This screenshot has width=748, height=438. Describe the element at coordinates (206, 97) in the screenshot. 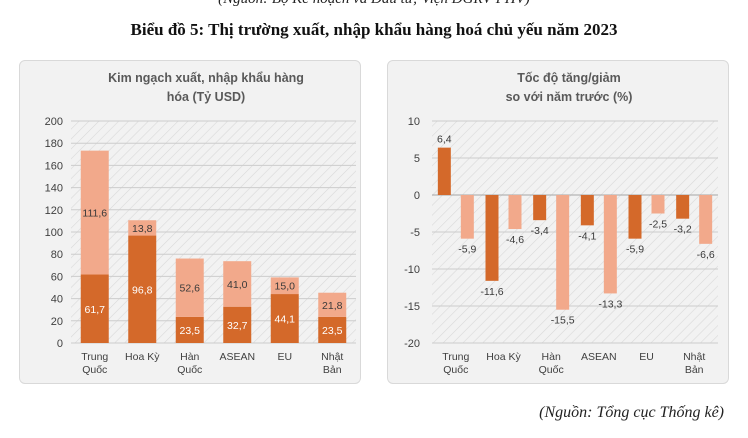

I see `chart-title: hóa (Tỷ USD)` at that location.